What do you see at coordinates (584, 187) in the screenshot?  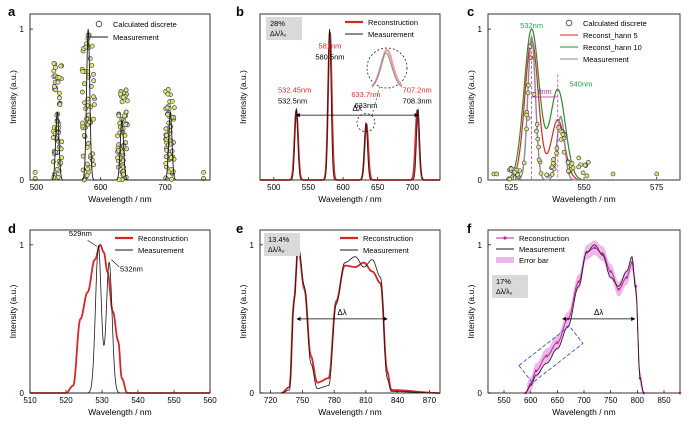 I see `x-tick-label: 550` at bounding box center [584, 187].